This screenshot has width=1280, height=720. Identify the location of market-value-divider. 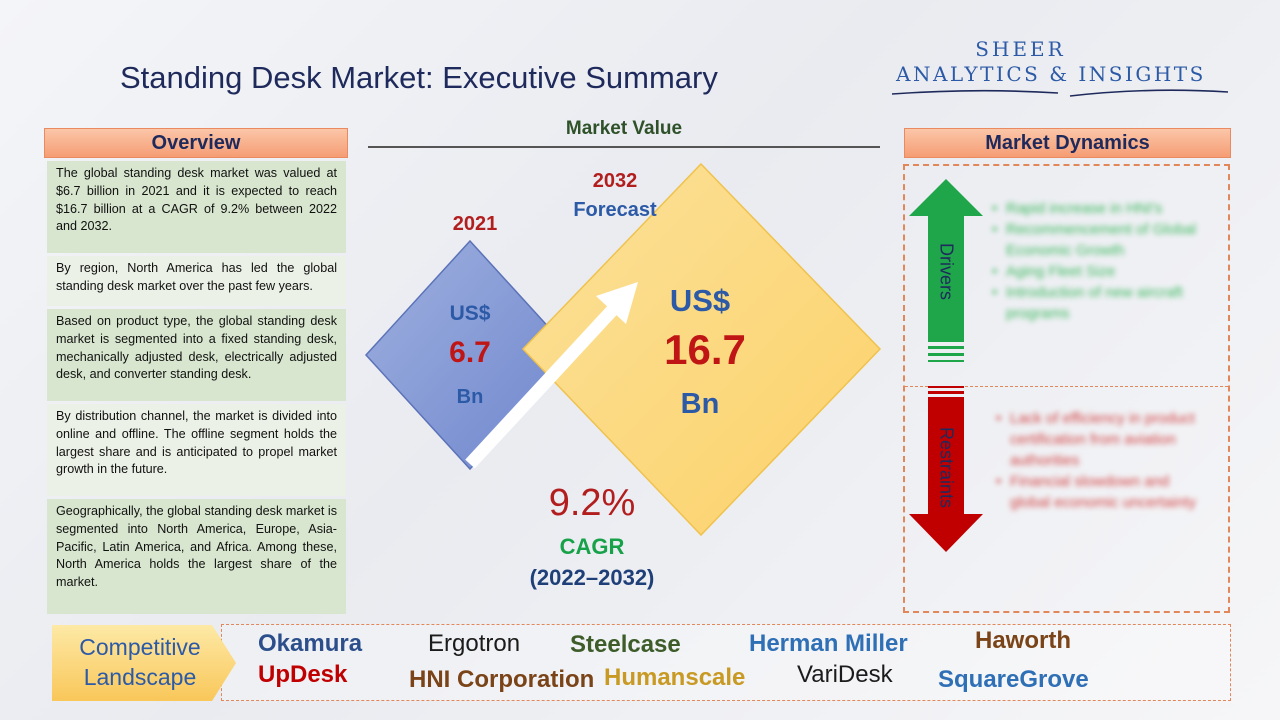
(624, 147).